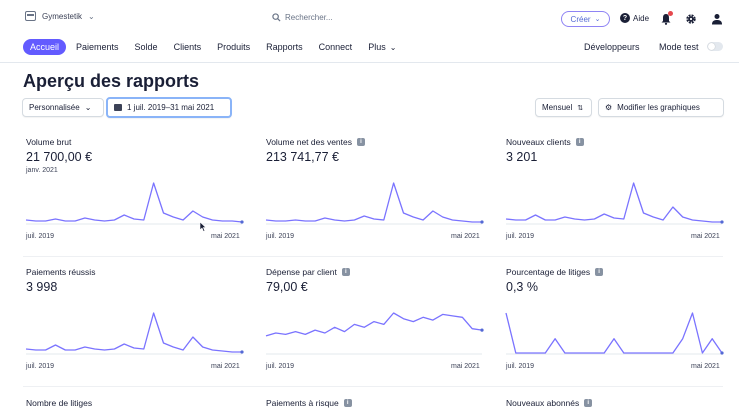  Describe the element at coordinates (30, 16) in the screenshot. I see `store-icon` at that location.